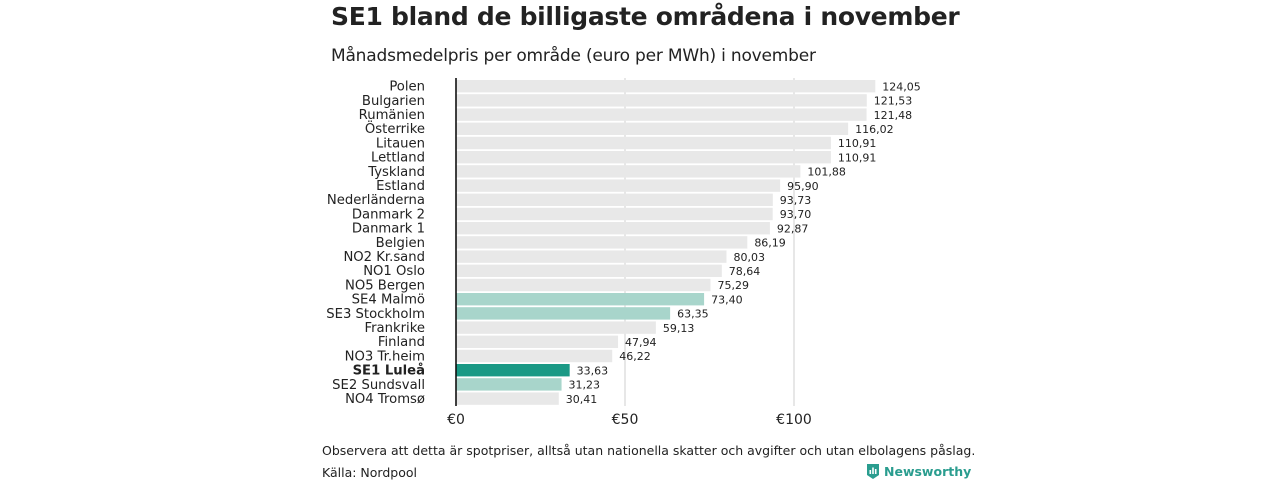  What do you see at coordinates (585, 385) in the screenshot?
I see `value-label: 31,23` at bounding box center [585, 385].